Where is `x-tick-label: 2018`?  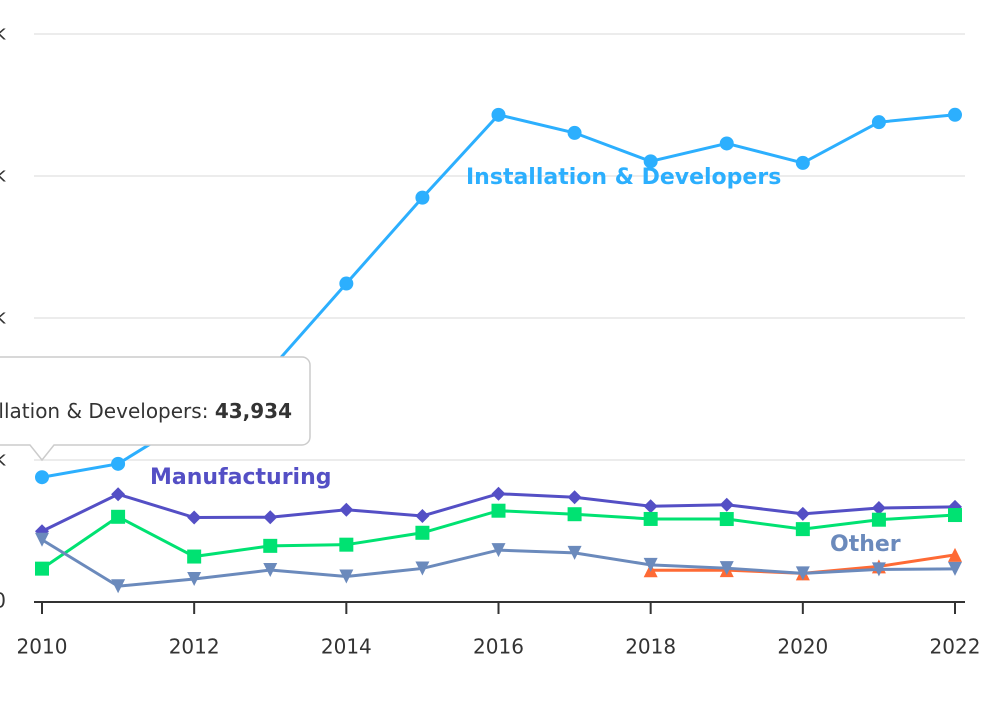 x-tick-label: 2018 is located at coordinates (650, 647).